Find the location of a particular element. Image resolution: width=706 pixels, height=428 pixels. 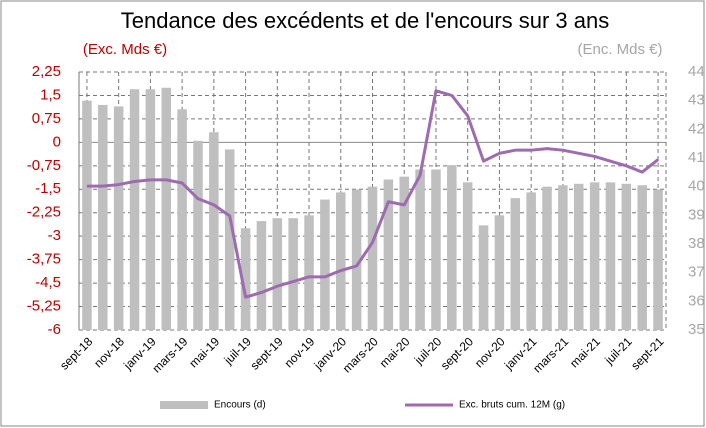

y-tick-label: 0 is located at coordinates (57, 141).